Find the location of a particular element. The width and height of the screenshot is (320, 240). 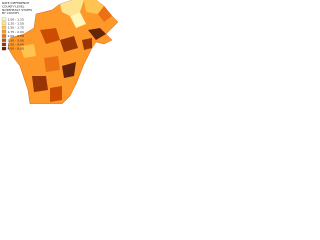

legend-label: 2.50 - 3.00 is located at coordinates (16, 40).